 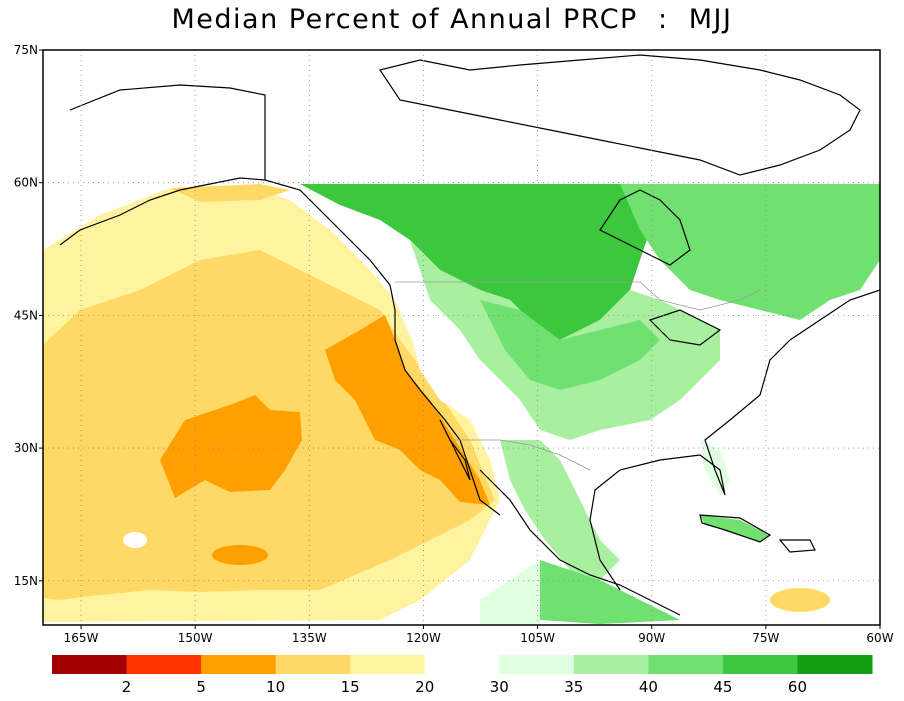 I want to click on lat-tick-label: 45N, so click(x=26, y=315).